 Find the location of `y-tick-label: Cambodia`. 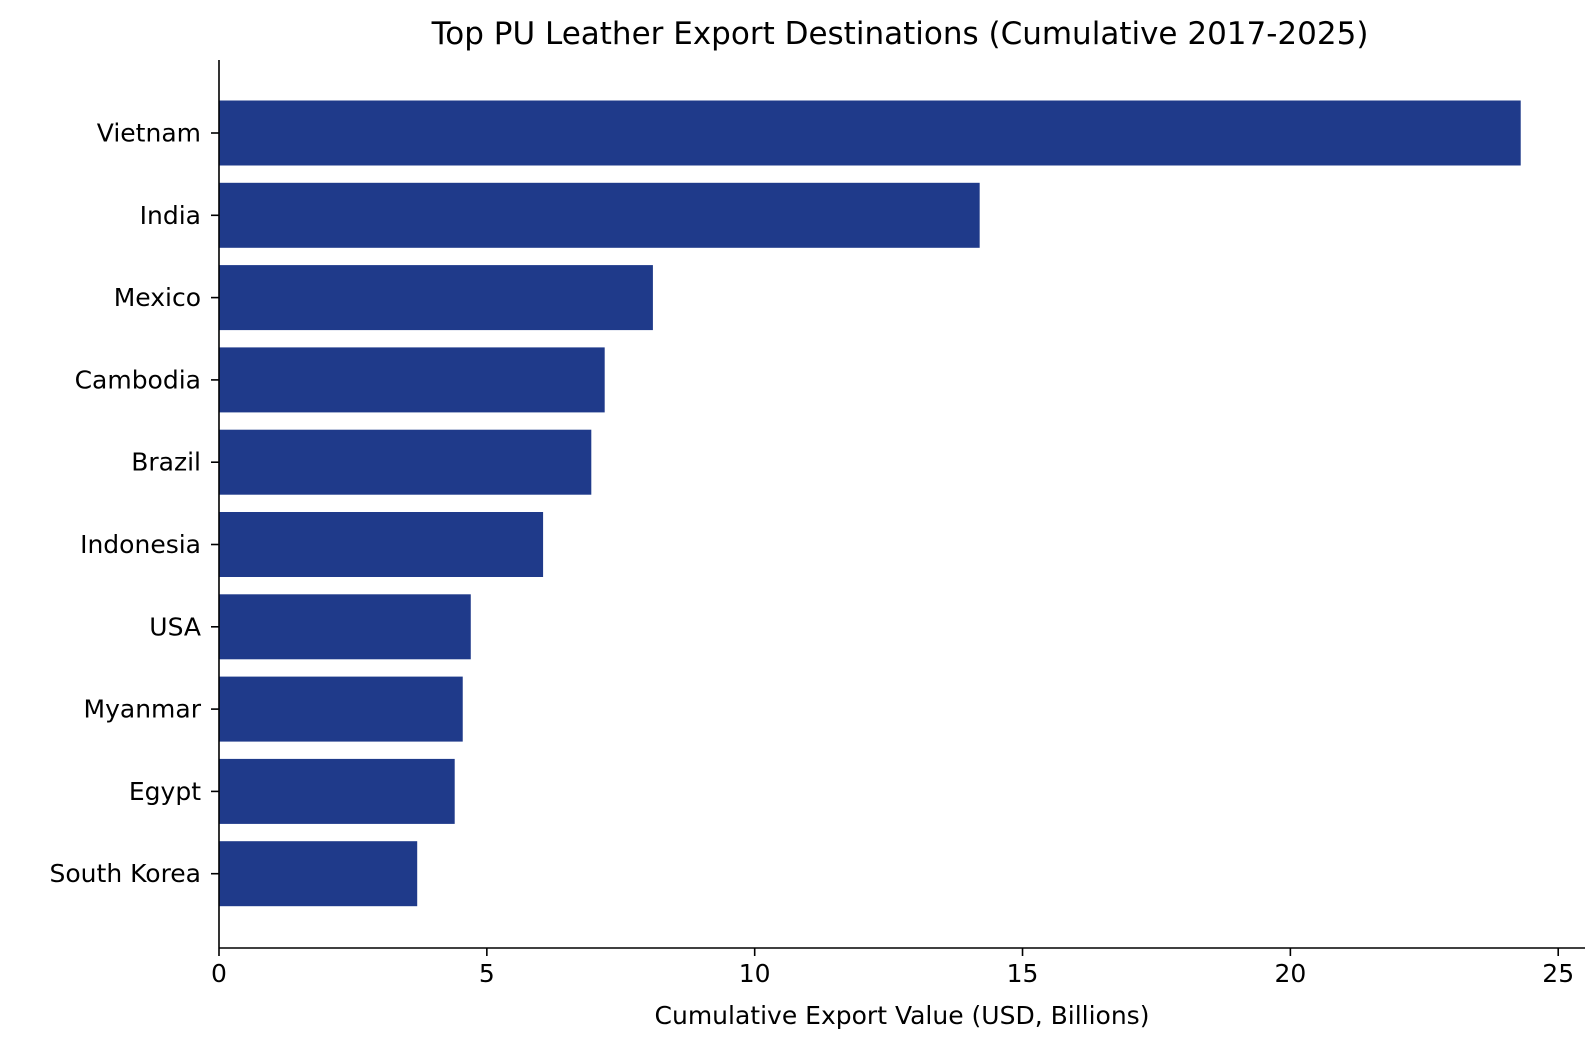

y-tick-label: Cambodia is located at coordinates (138, 379).